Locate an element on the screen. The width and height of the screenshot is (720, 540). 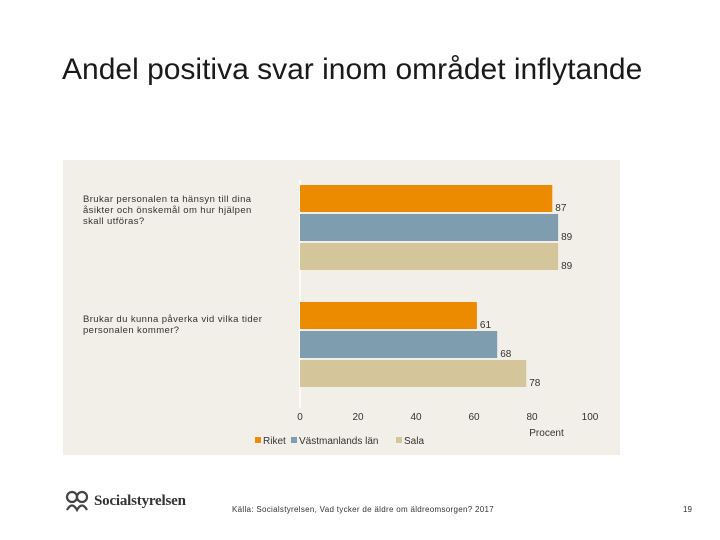
logo-mark-icon is located at coordinates (77, 501).